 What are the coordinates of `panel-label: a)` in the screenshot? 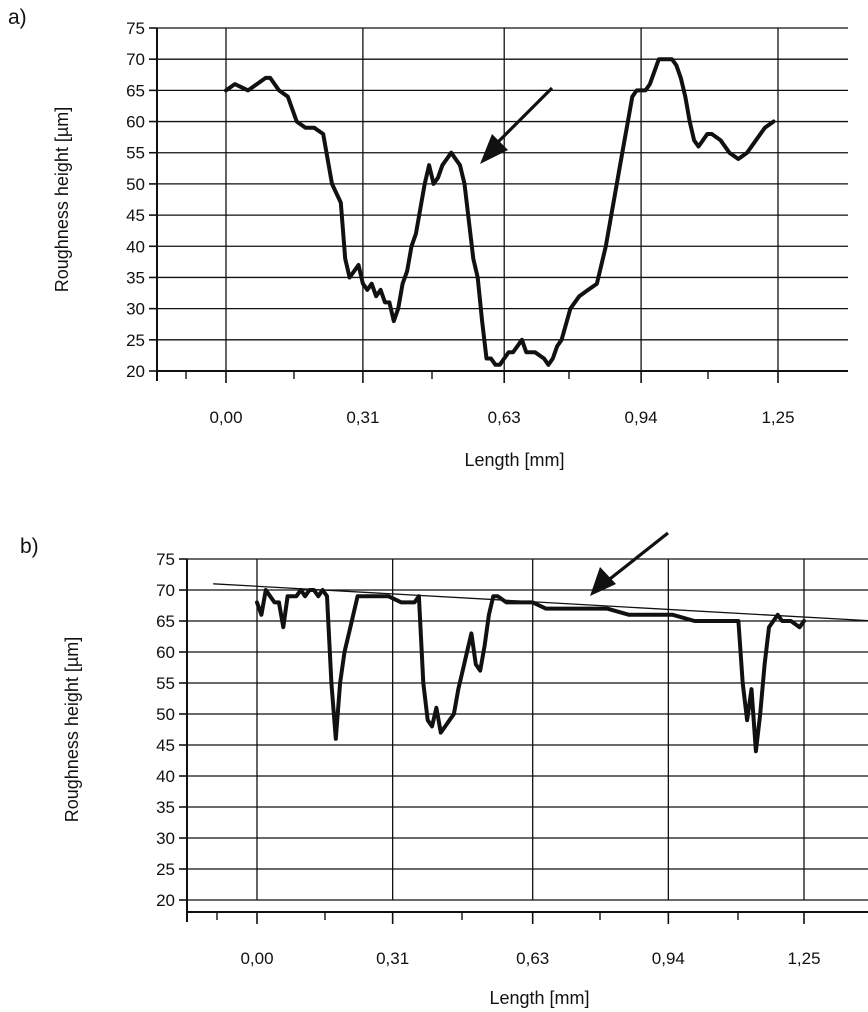 It's located at (17, 17).